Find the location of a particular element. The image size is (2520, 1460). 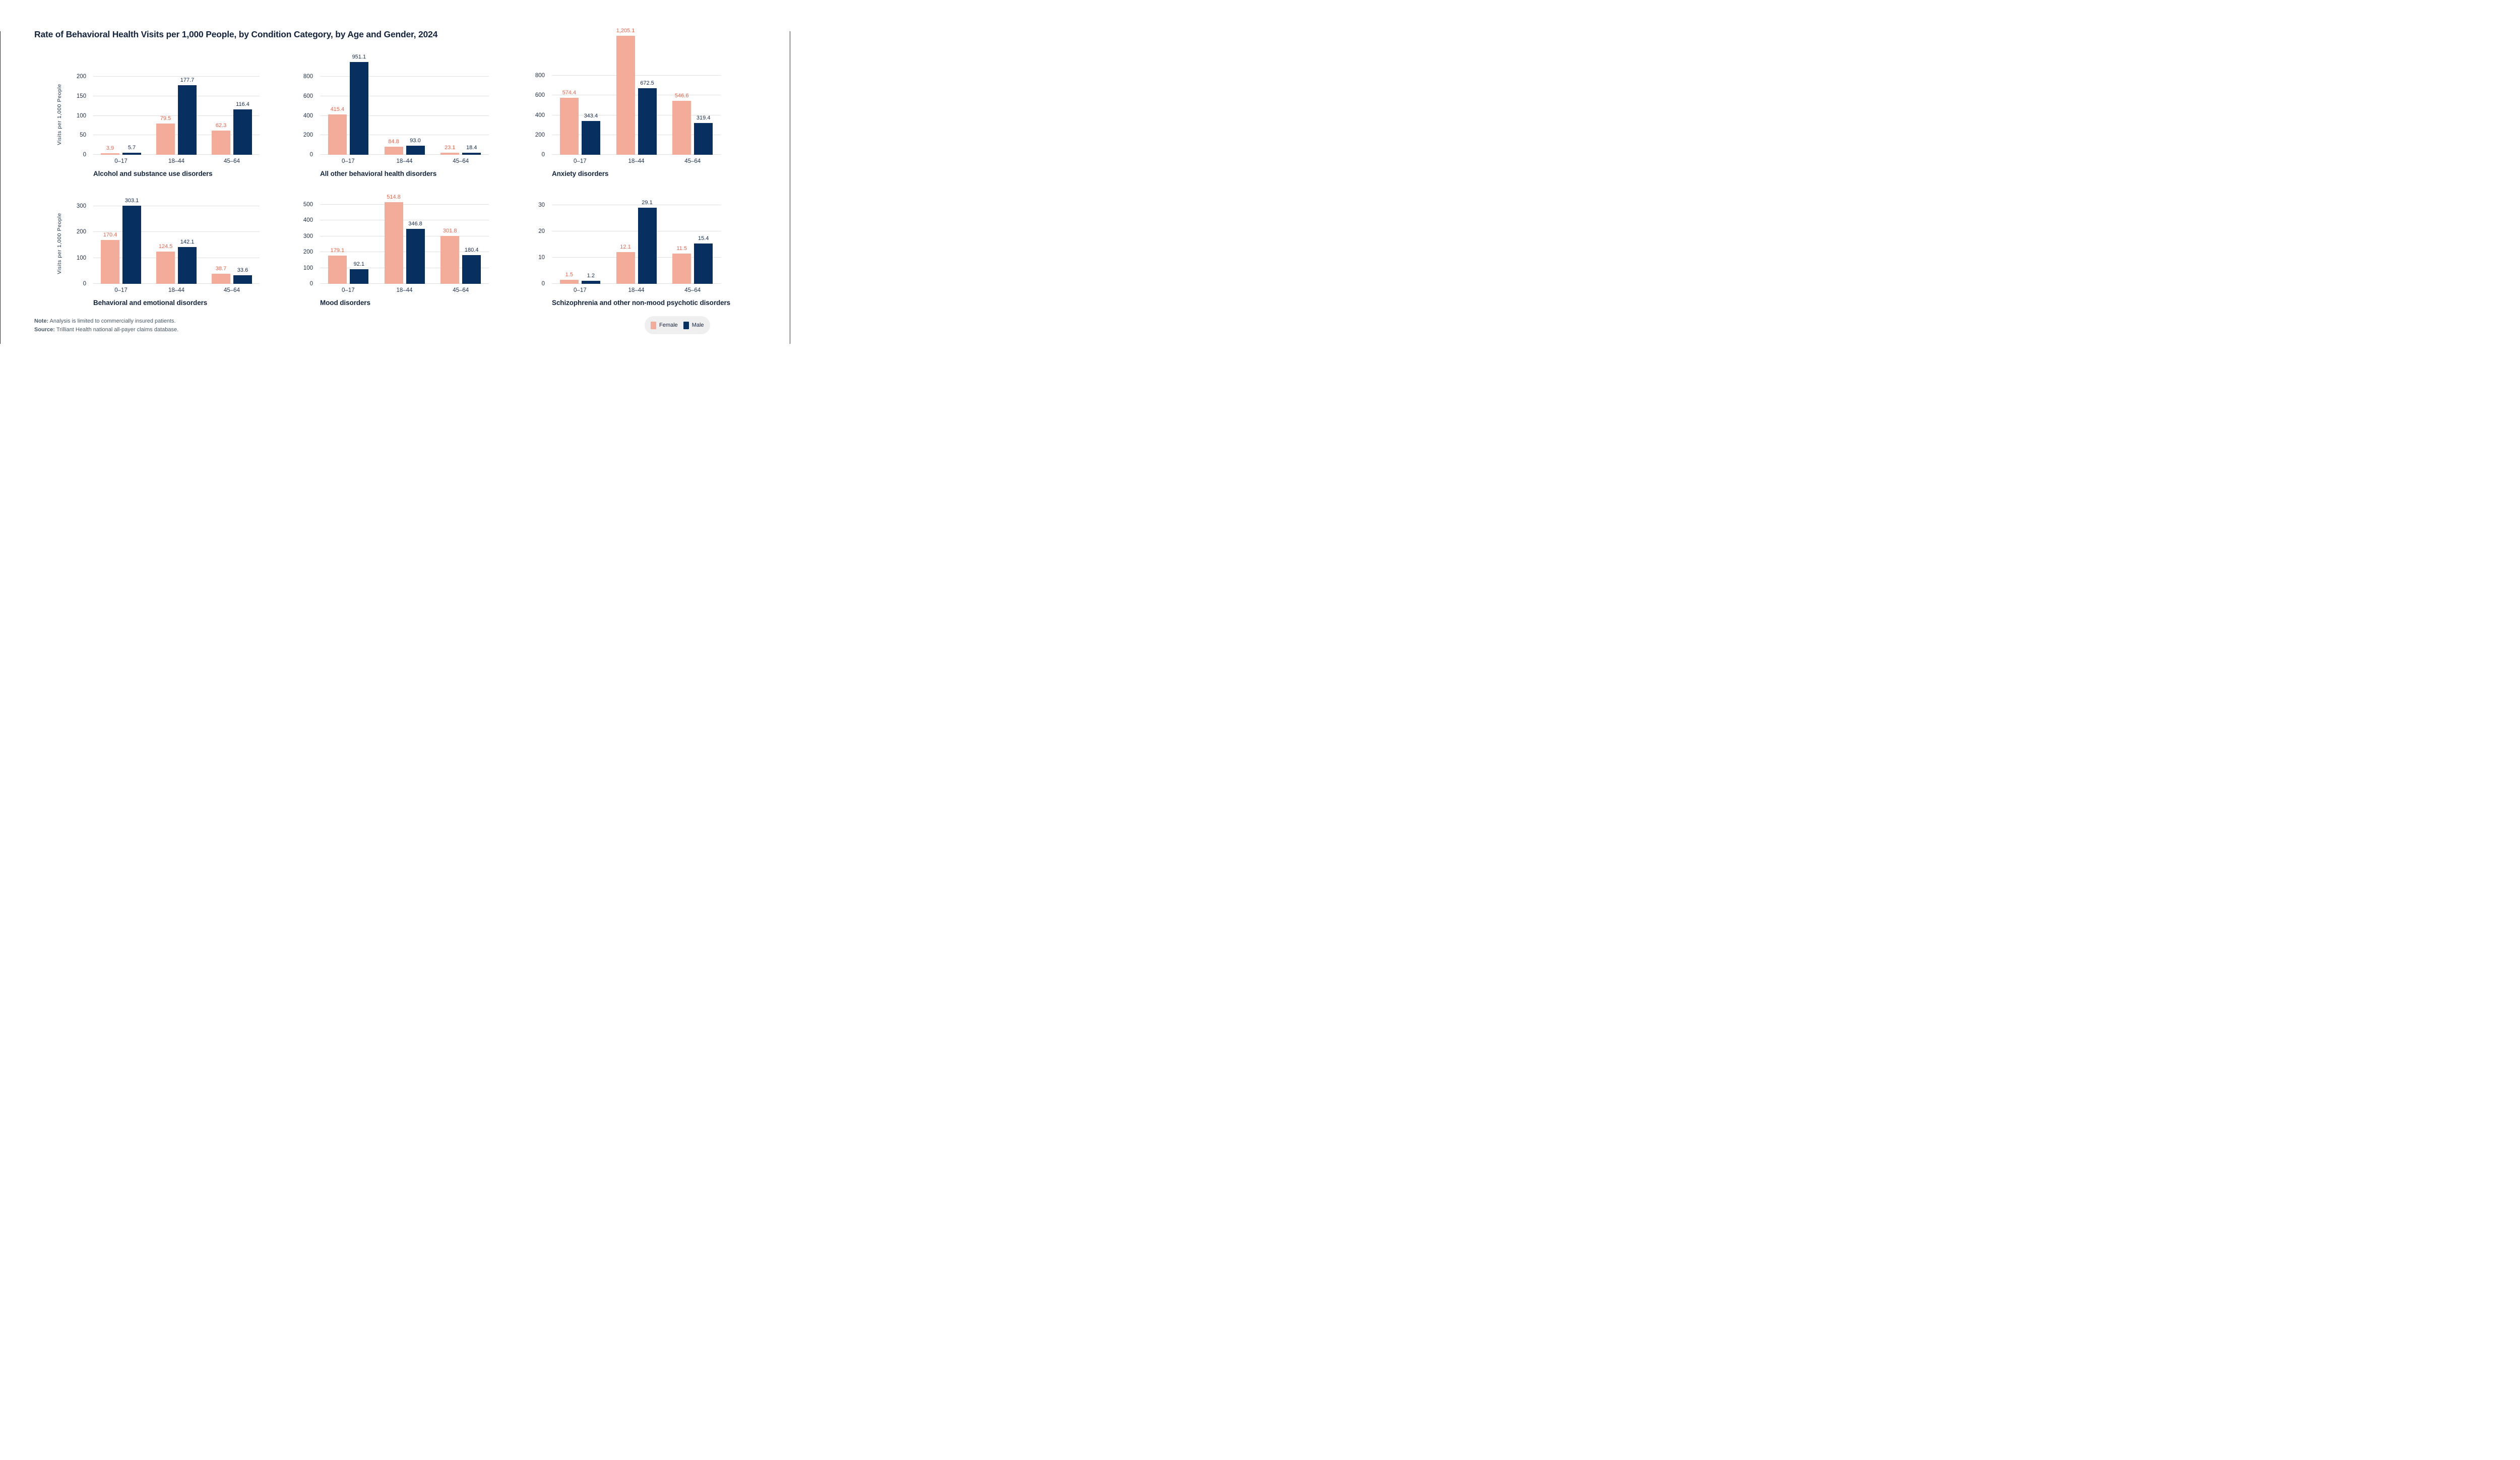

bar-group: 12.1 29.1 is located at coordinates (637, 242).